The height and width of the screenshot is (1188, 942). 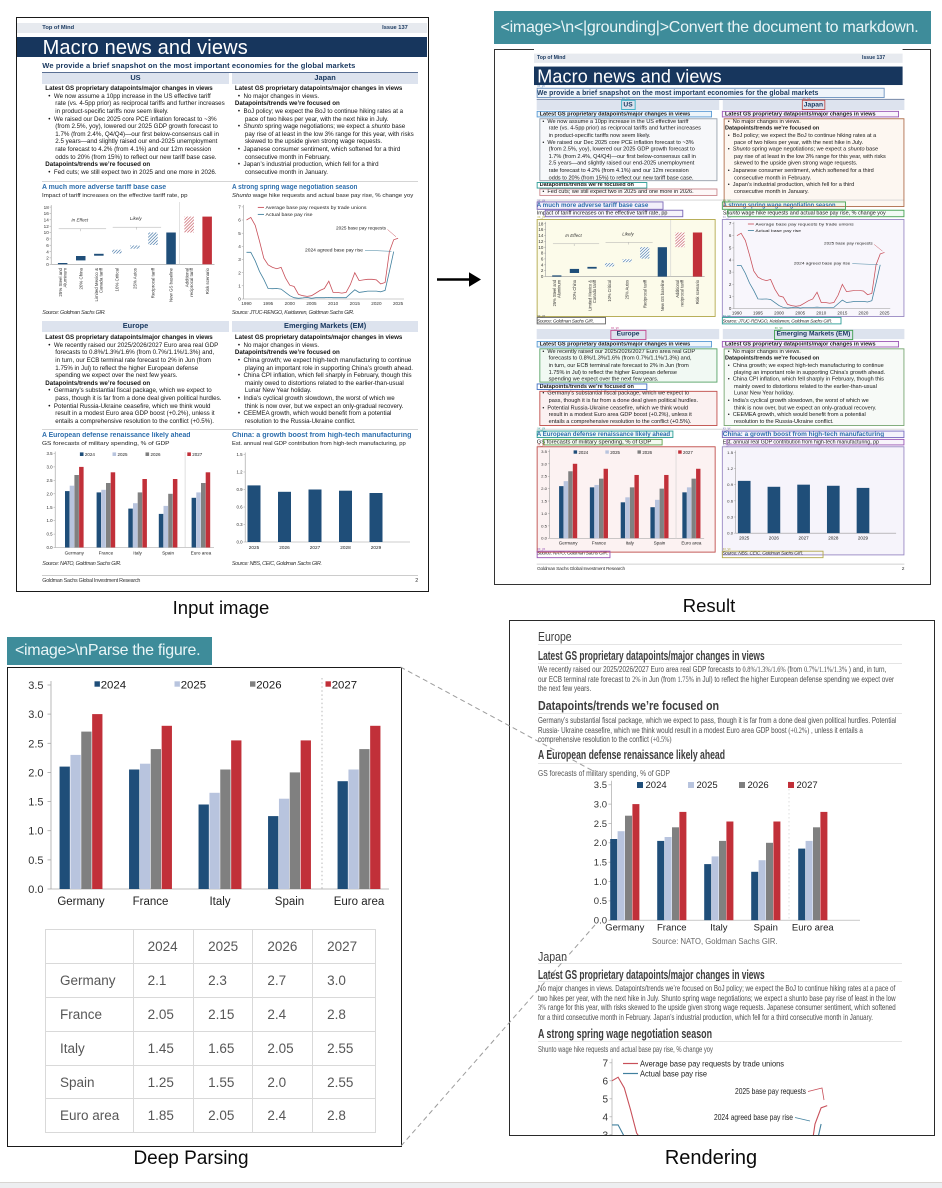 What do you see at coordinates (813, 928) in the screenshot?
I see `svg-text: Euro area` at bounding box center [813, 928].